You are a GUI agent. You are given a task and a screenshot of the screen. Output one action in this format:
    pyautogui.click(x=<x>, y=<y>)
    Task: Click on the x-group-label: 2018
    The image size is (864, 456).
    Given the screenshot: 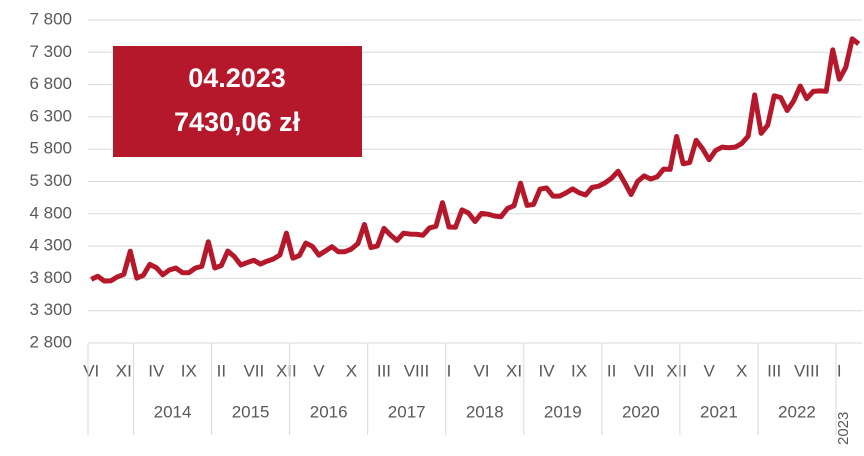 What is the action you would take?
    pyautogui.click(x=485, y=411)
    